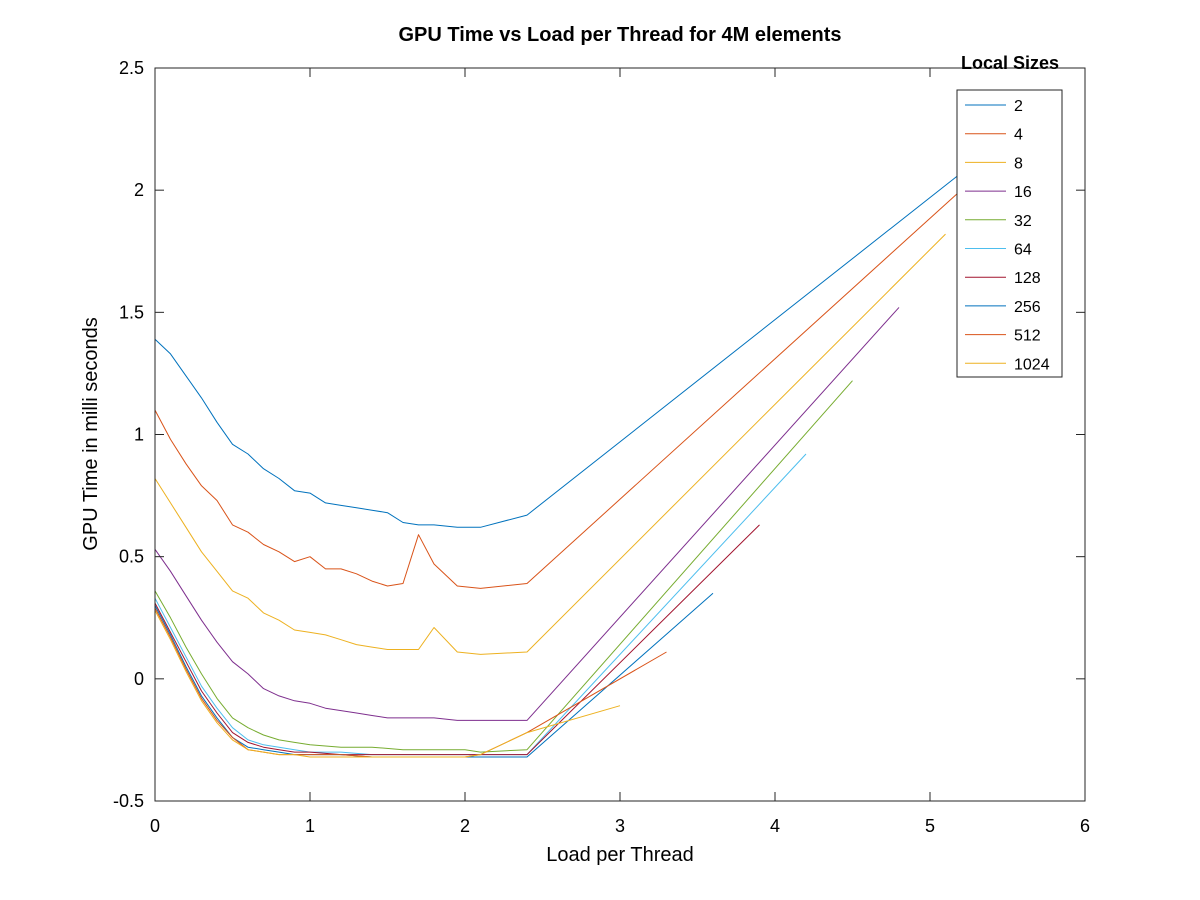 Image resolution: width=1200 pixels, height=900 pixels. What do you see at coordinates (139, 435) in the screenshot?
I see `y-tick-label: 1` at bounding box center [139, 435].